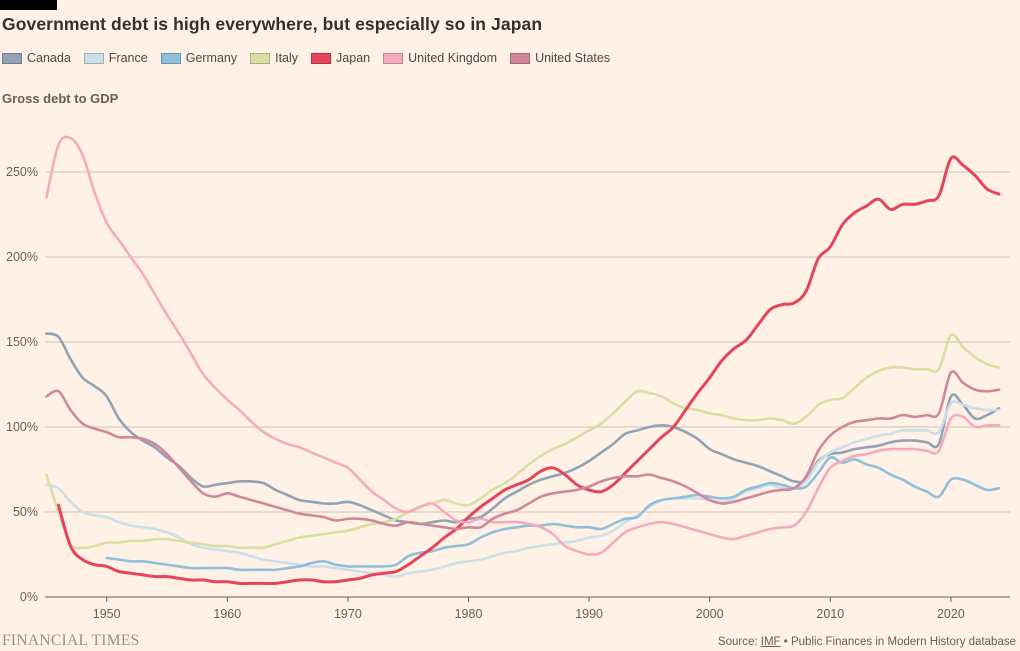 The width and height of the screenshot is (1020, 651). Describe the element at coordinates (589, 614) in the screenshot. I see `x-axis-tick-label: 1990` at that location.